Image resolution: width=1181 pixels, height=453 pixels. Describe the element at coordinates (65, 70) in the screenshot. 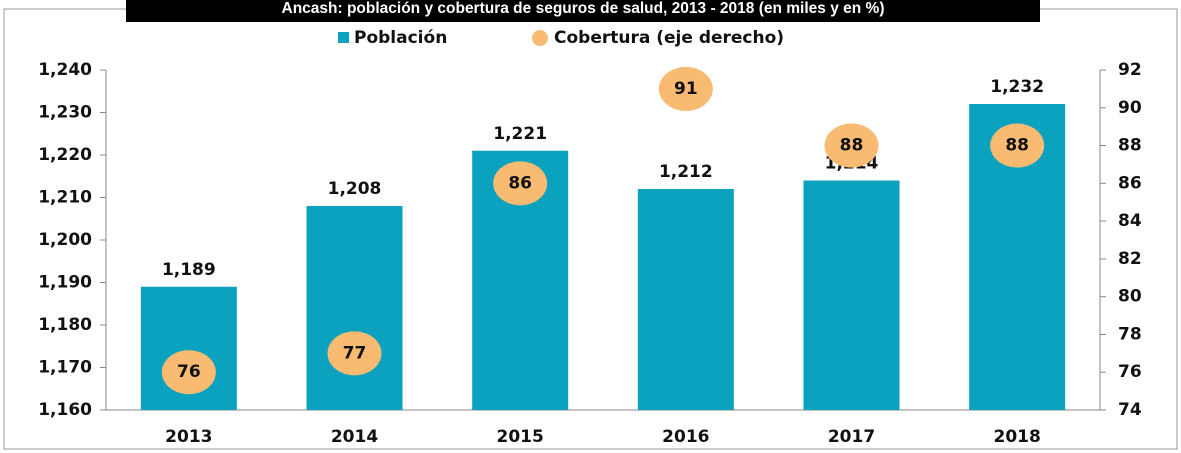

I see `y-tick-label: 1,240` at that location.